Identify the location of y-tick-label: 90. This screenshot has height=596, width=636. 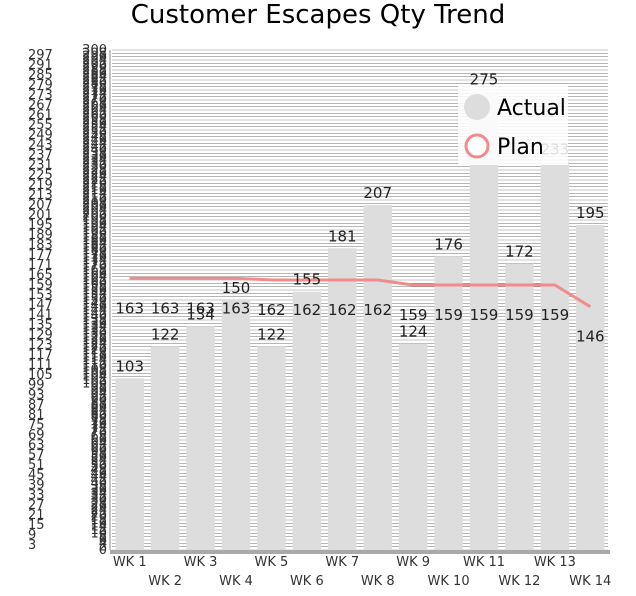
(98, 400).